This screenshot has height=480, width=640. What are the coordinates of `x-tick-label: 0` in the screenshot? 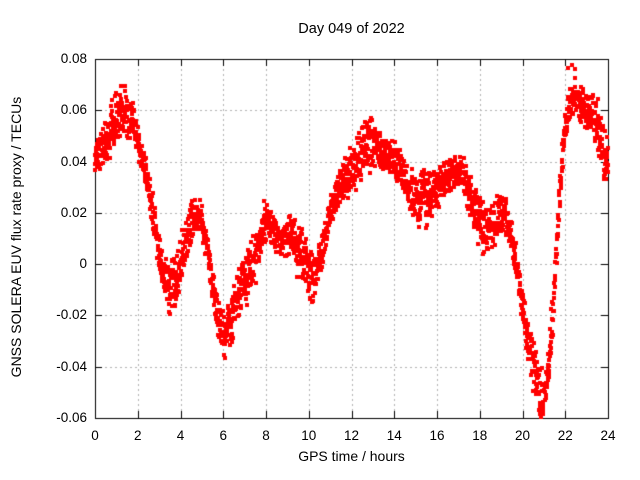 It's located at (95, 435).